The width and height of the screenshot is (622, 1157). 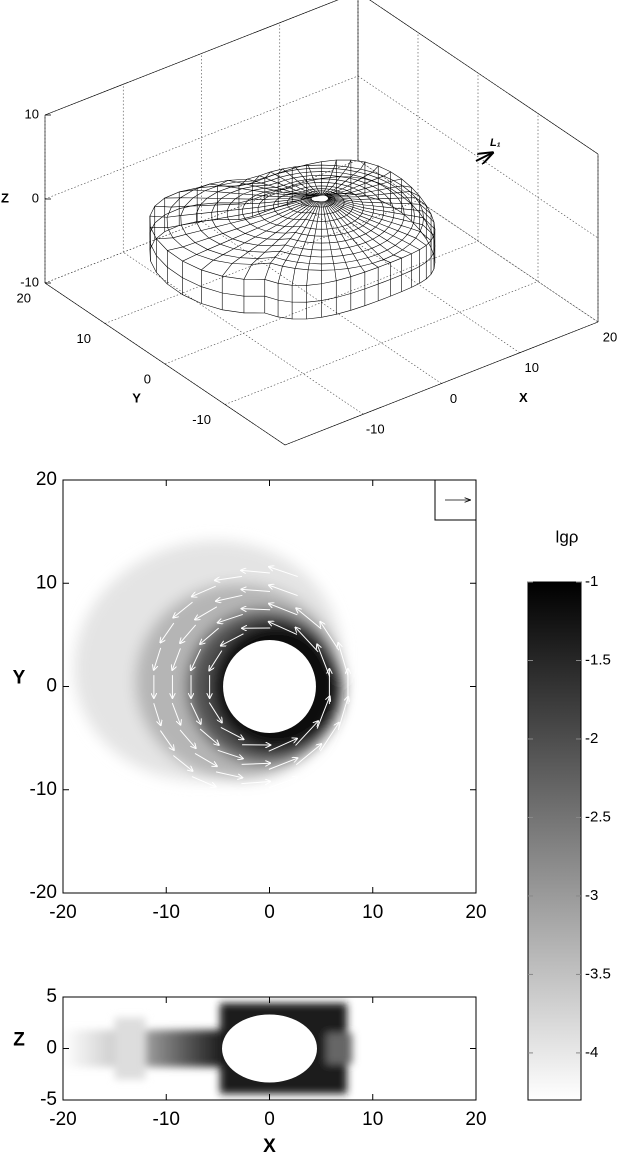 I want to click on colorbar-tick-label: -1.5, so click(x=598, y=659).